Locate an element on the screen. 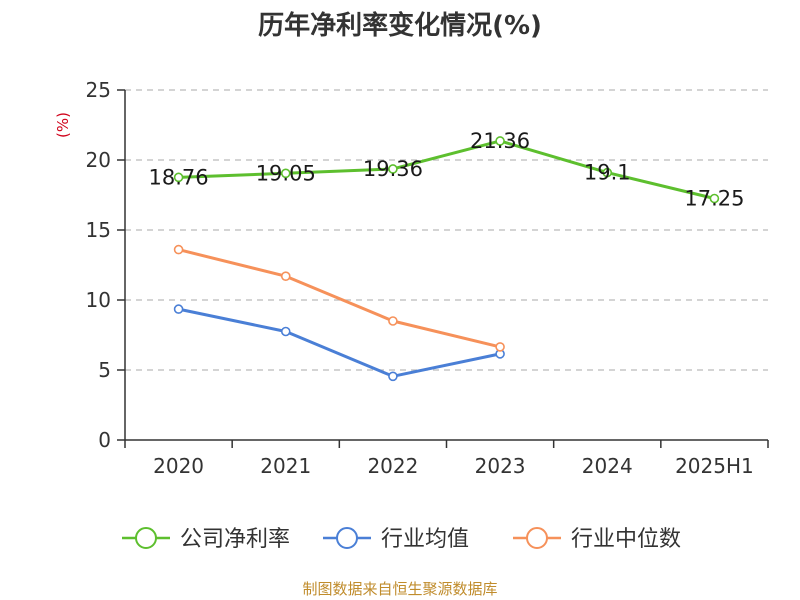 This screenshot has width=800, height=600. data-label: 17.25 is located at coordinates (714, 199).